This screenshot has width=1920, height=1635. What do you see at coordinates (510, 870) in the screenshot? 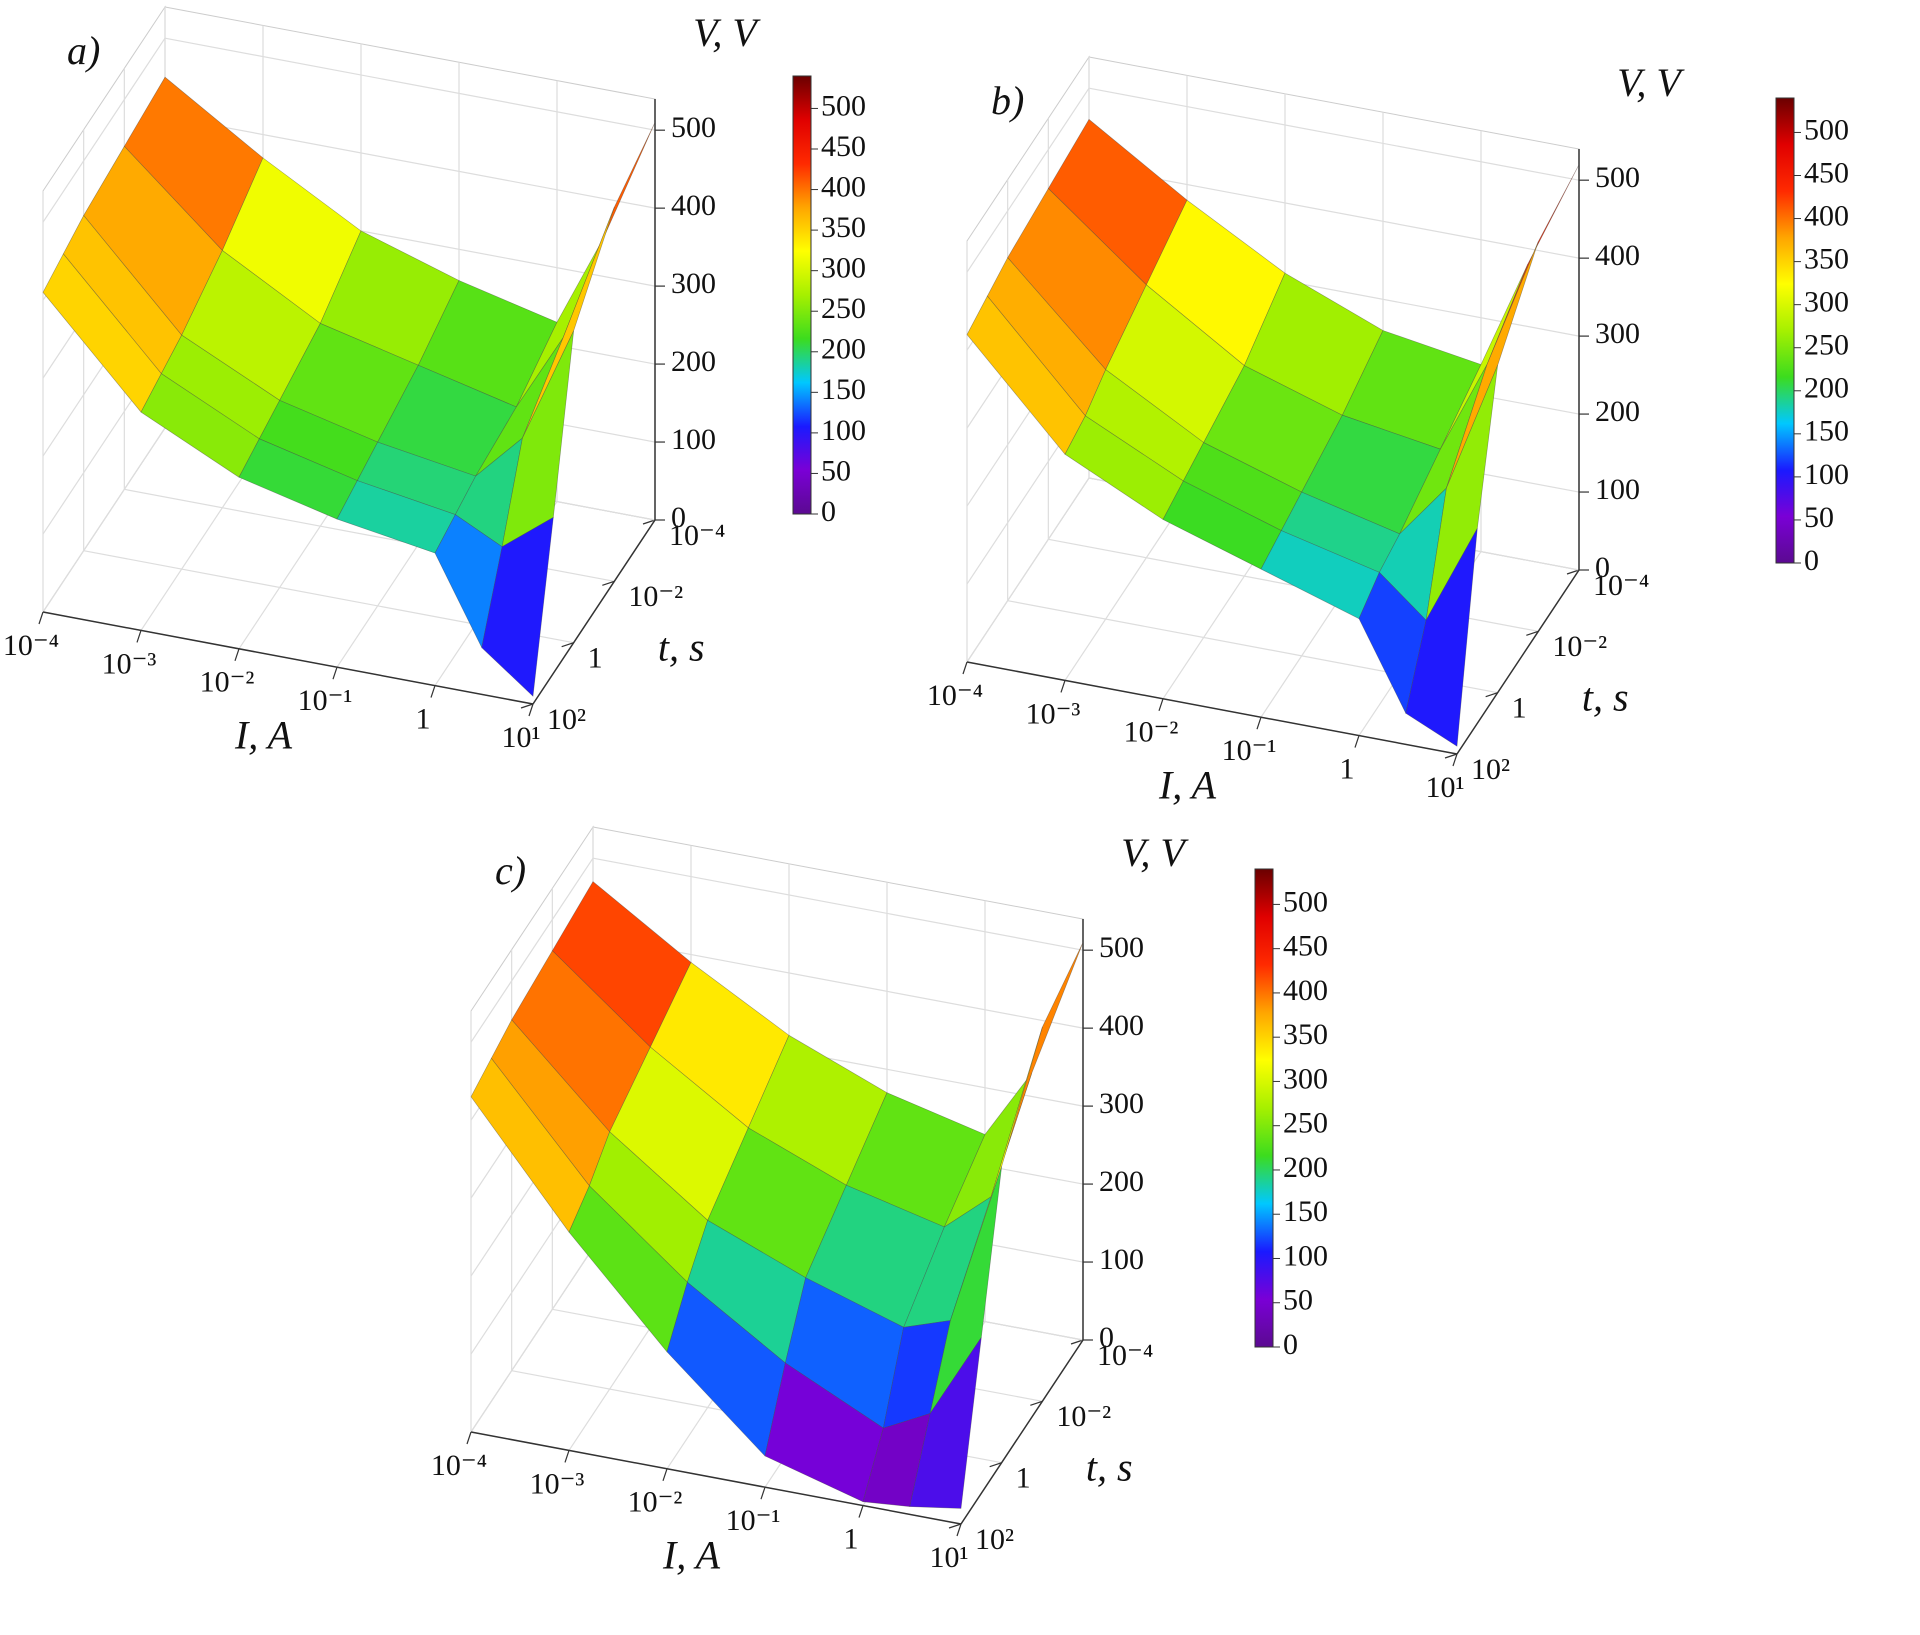
I see `panel-label: c)` at bounding box center [510, 870].